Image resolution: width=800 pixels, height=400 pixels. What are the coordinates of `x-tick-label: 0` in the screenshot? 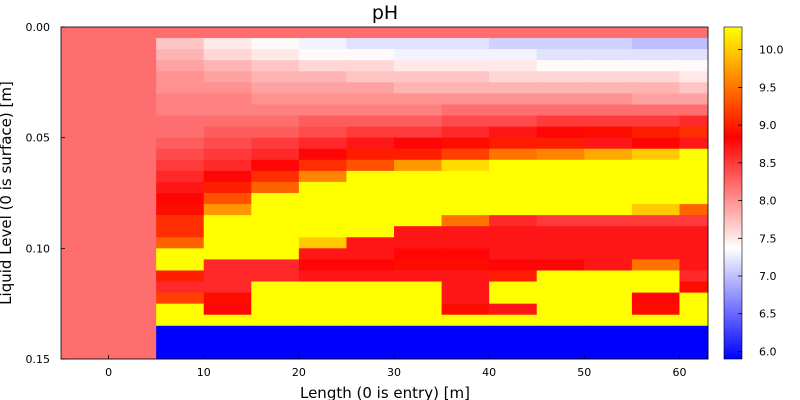 It's located at (108, 372).